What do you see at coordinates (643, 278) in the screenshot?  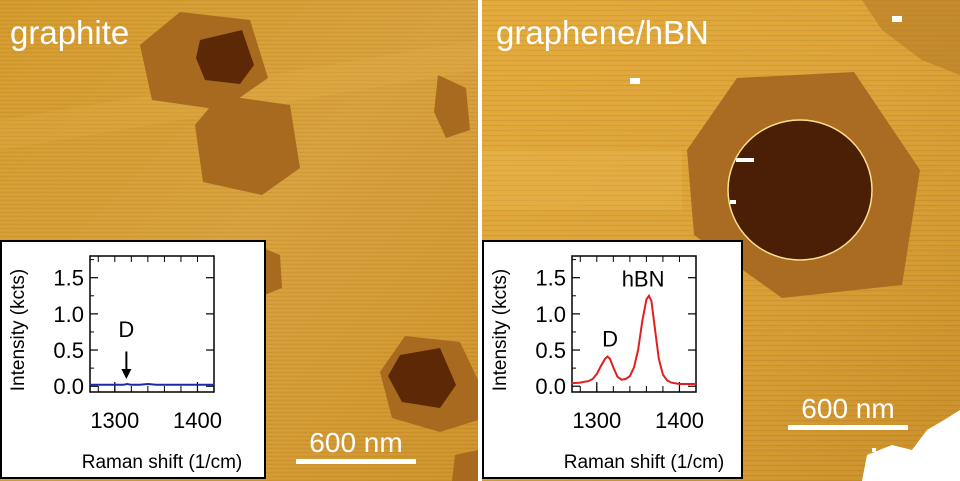 I see `annotation-label: hBN` at bounding box center [643, 278].